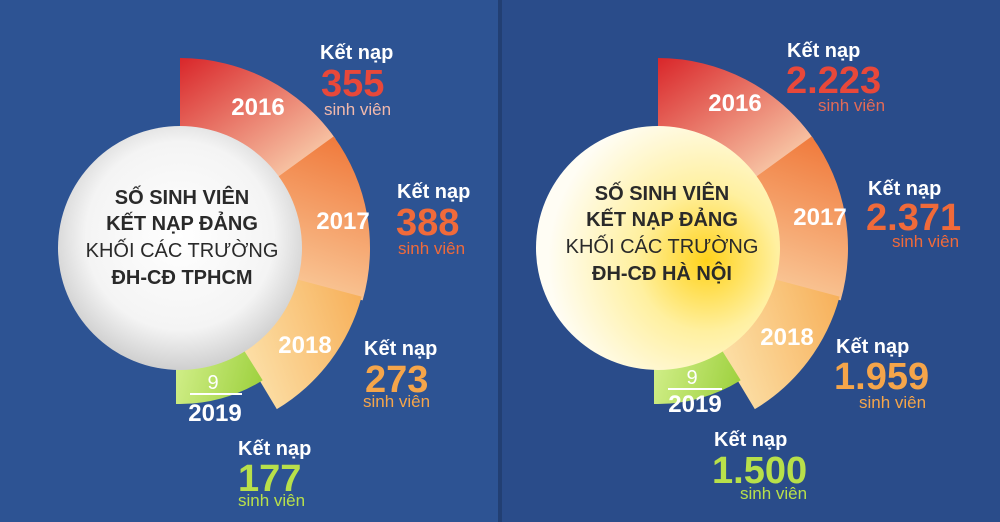 Image resolution: width=1000 pixels, height=522 pixels. I want to click on center-circle-hanoi, so click(658, 248).